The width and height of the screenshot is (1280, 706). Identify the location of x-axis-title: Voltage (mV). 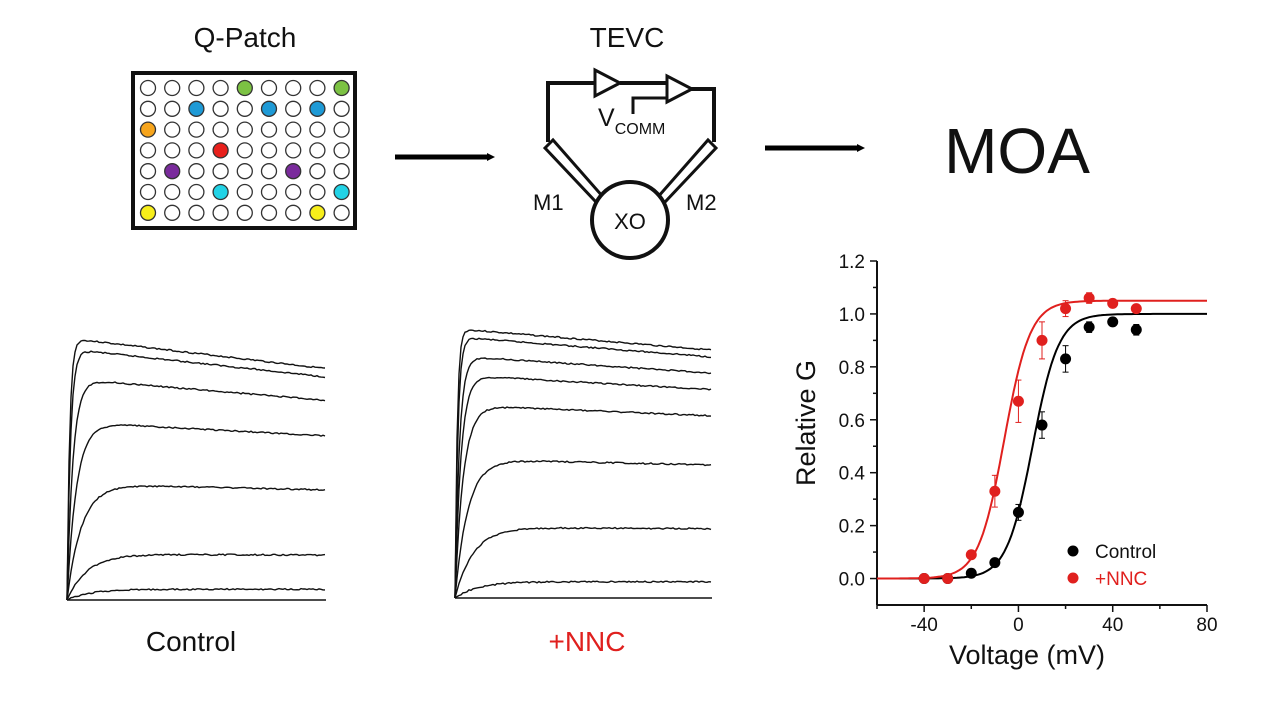
(1027, 655).